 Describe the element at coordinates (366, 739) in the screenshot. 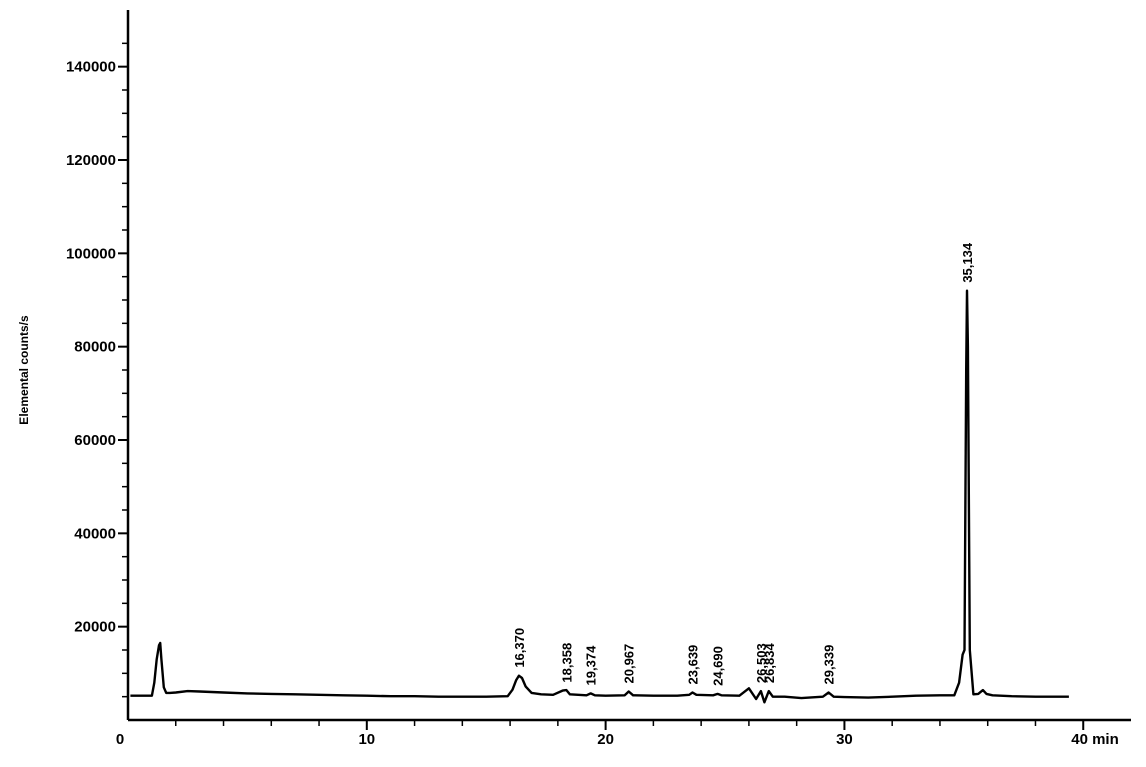

I see `x-tick-label: 10` at that location.